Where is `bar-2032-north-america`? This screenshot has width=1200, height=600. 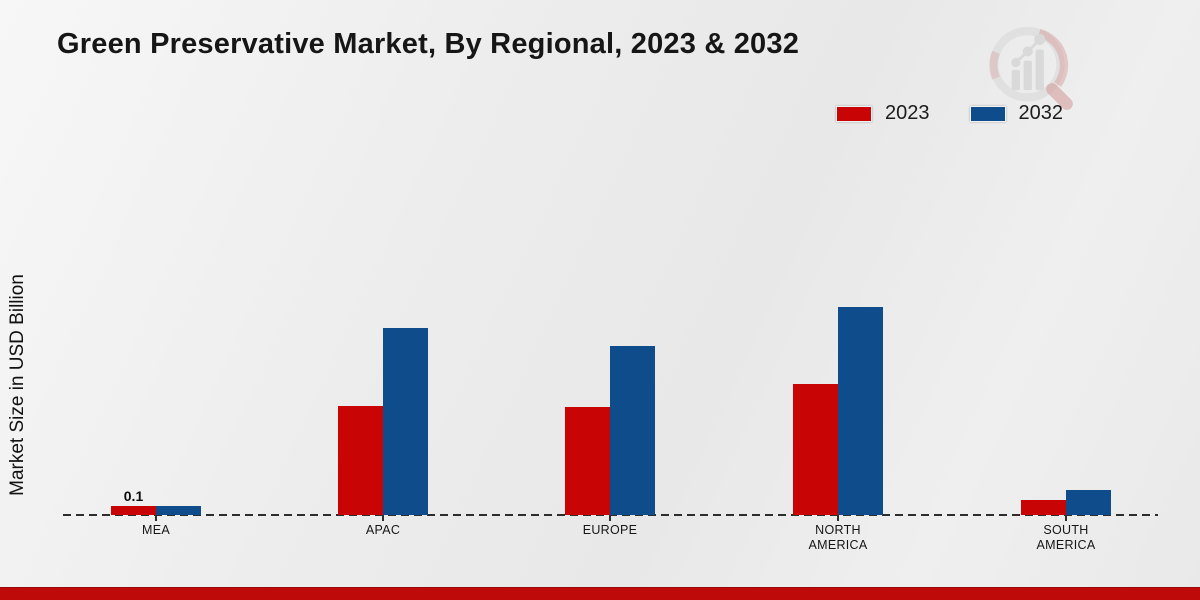
bar-2032-north-america is located at coordinates (860, 410).